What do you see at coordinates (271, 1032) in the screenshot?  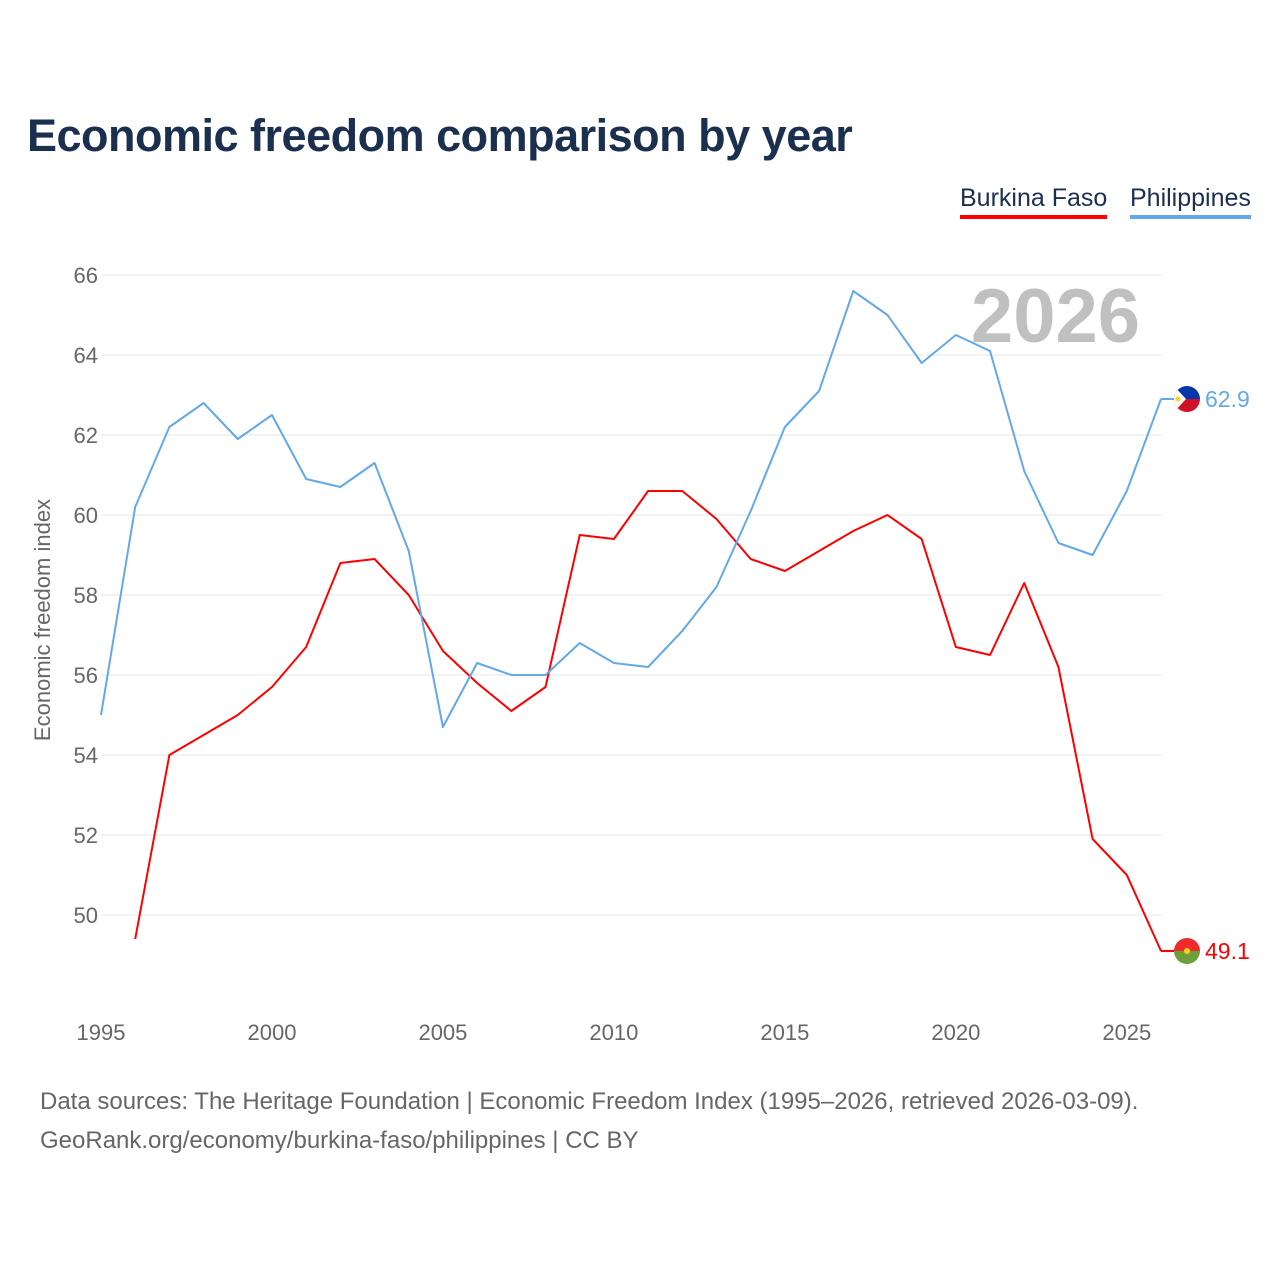 I see `x-tick-label: 2000` at bounding box center [271, 1032].